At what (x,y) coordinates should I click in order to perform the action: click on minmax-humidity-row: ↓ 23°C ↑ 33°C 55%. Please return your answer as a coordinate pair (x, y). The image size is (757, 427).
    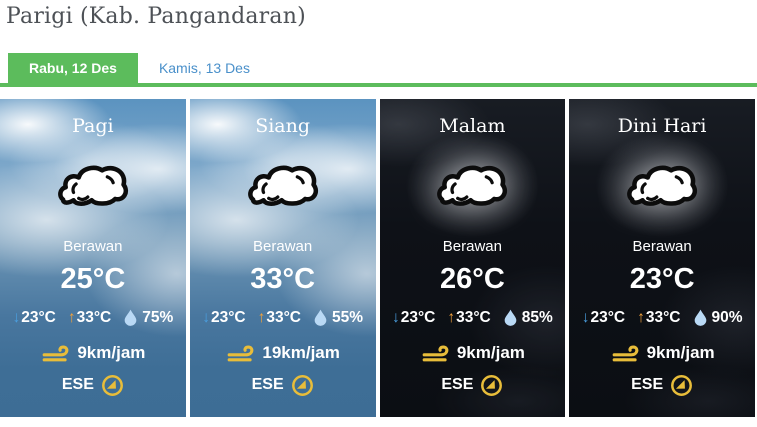
    Looking at the image, I should click on (282, 317).